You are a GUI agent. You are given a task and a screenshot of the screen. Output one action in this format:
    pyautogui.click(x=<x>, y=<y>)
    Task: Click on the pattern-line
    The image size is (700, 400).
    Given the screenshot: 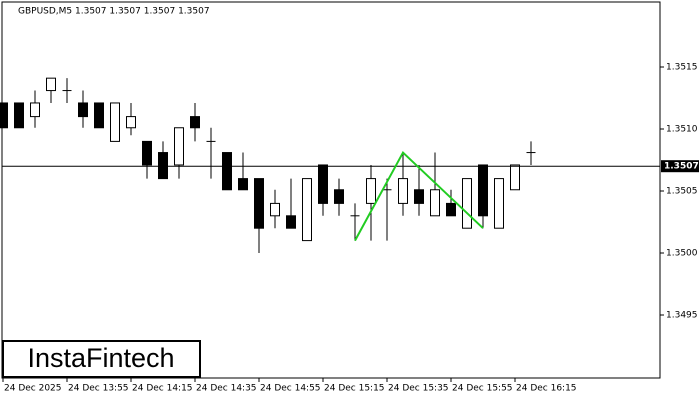 What is the action you would take?
    pyautogui.click(x=419, y=196)
    